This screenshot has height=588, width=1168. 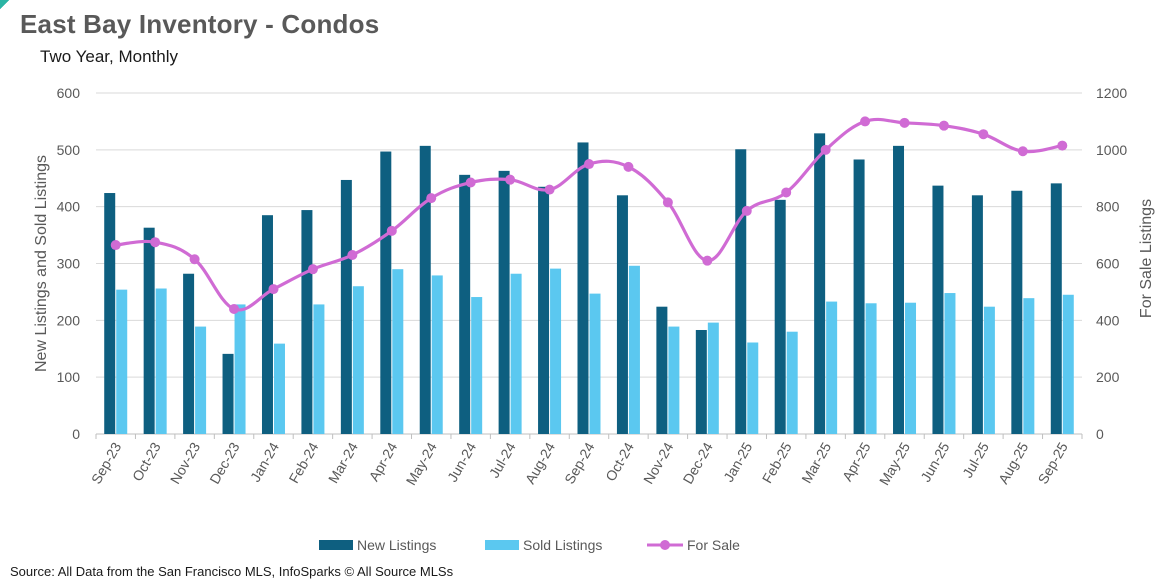 What do you see at coordinates (109, 56) in the screenshot?
I see `chart-subtitle: Two Year, Monthly` at bounding box center [109, 56].